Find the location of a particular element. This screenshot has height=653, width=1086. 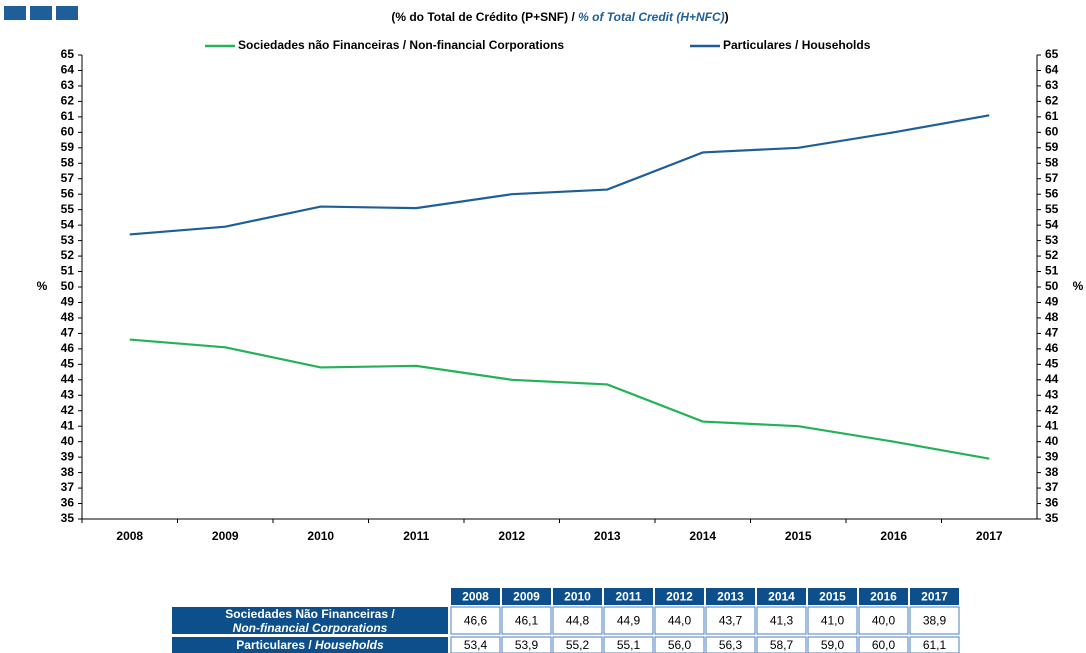

table-value: 40,0 is located at coordinates (884, 621).